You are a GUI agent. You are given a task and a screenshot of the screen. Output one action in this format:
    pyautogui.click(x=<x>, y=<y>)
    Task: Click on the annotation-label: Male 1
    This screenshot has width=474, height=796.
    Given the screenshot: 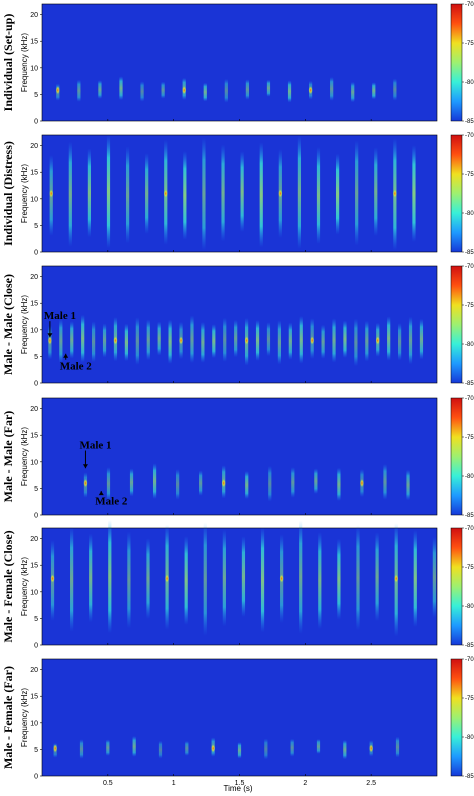 What is the action you would take?
    pyautogui.click(x=60, y=316)
    